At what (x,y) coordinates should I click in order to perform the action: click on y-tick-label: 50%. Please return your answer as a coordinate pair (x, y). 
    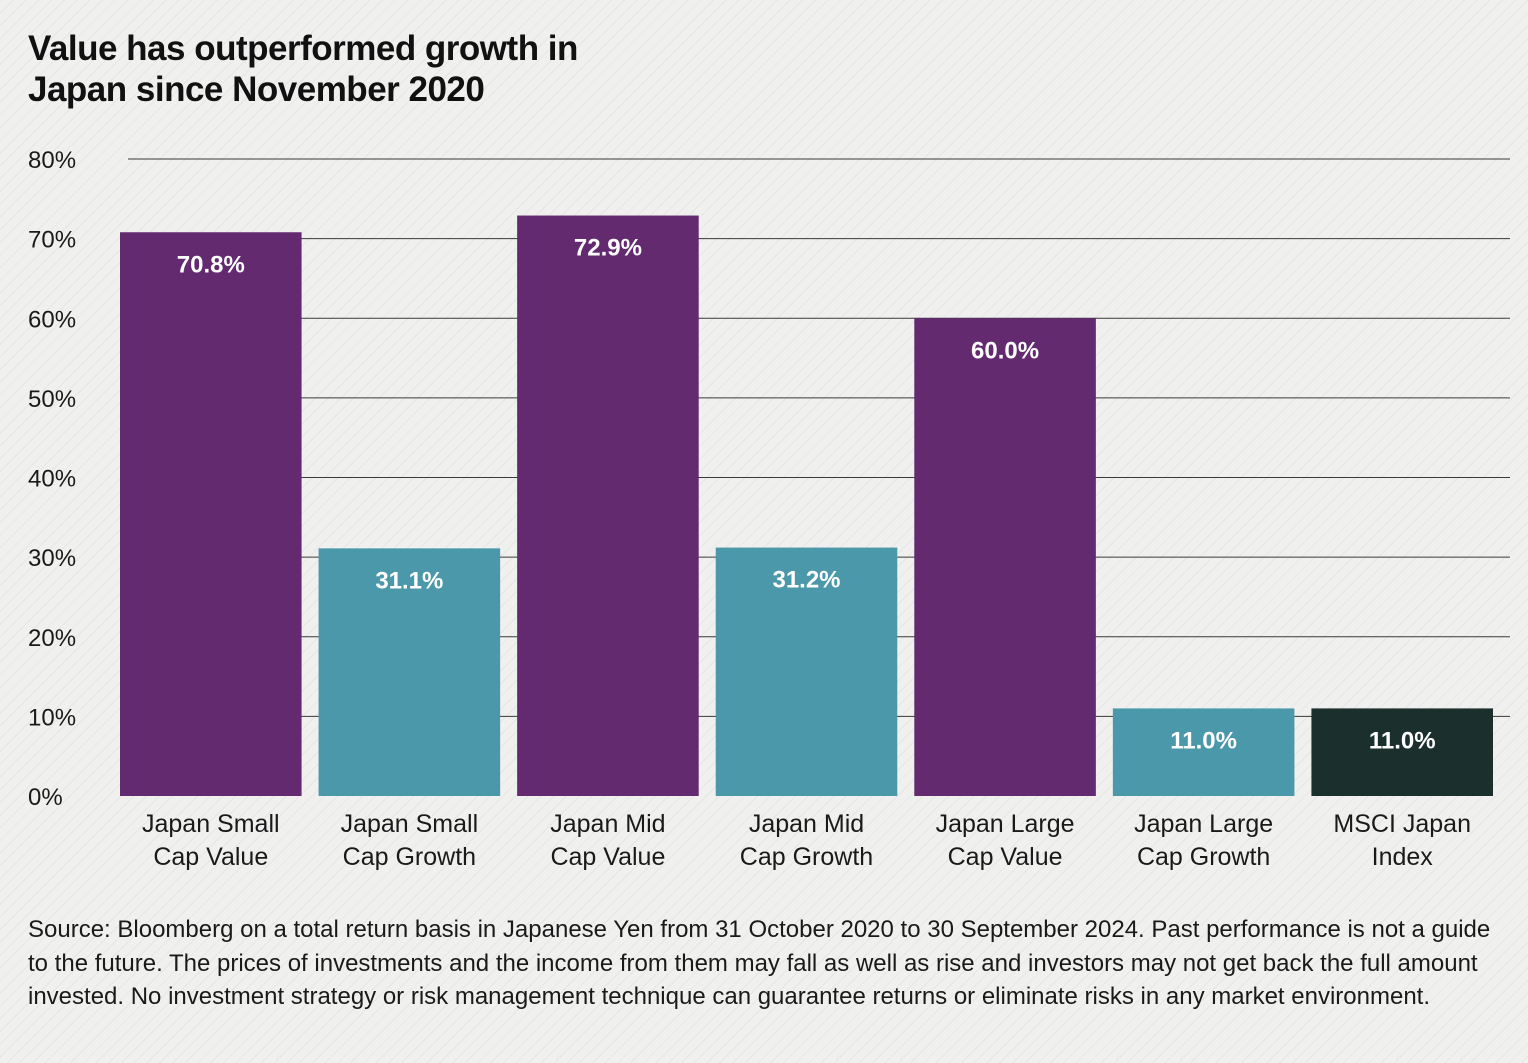
    Looking at the image, I should click on (52, 399).